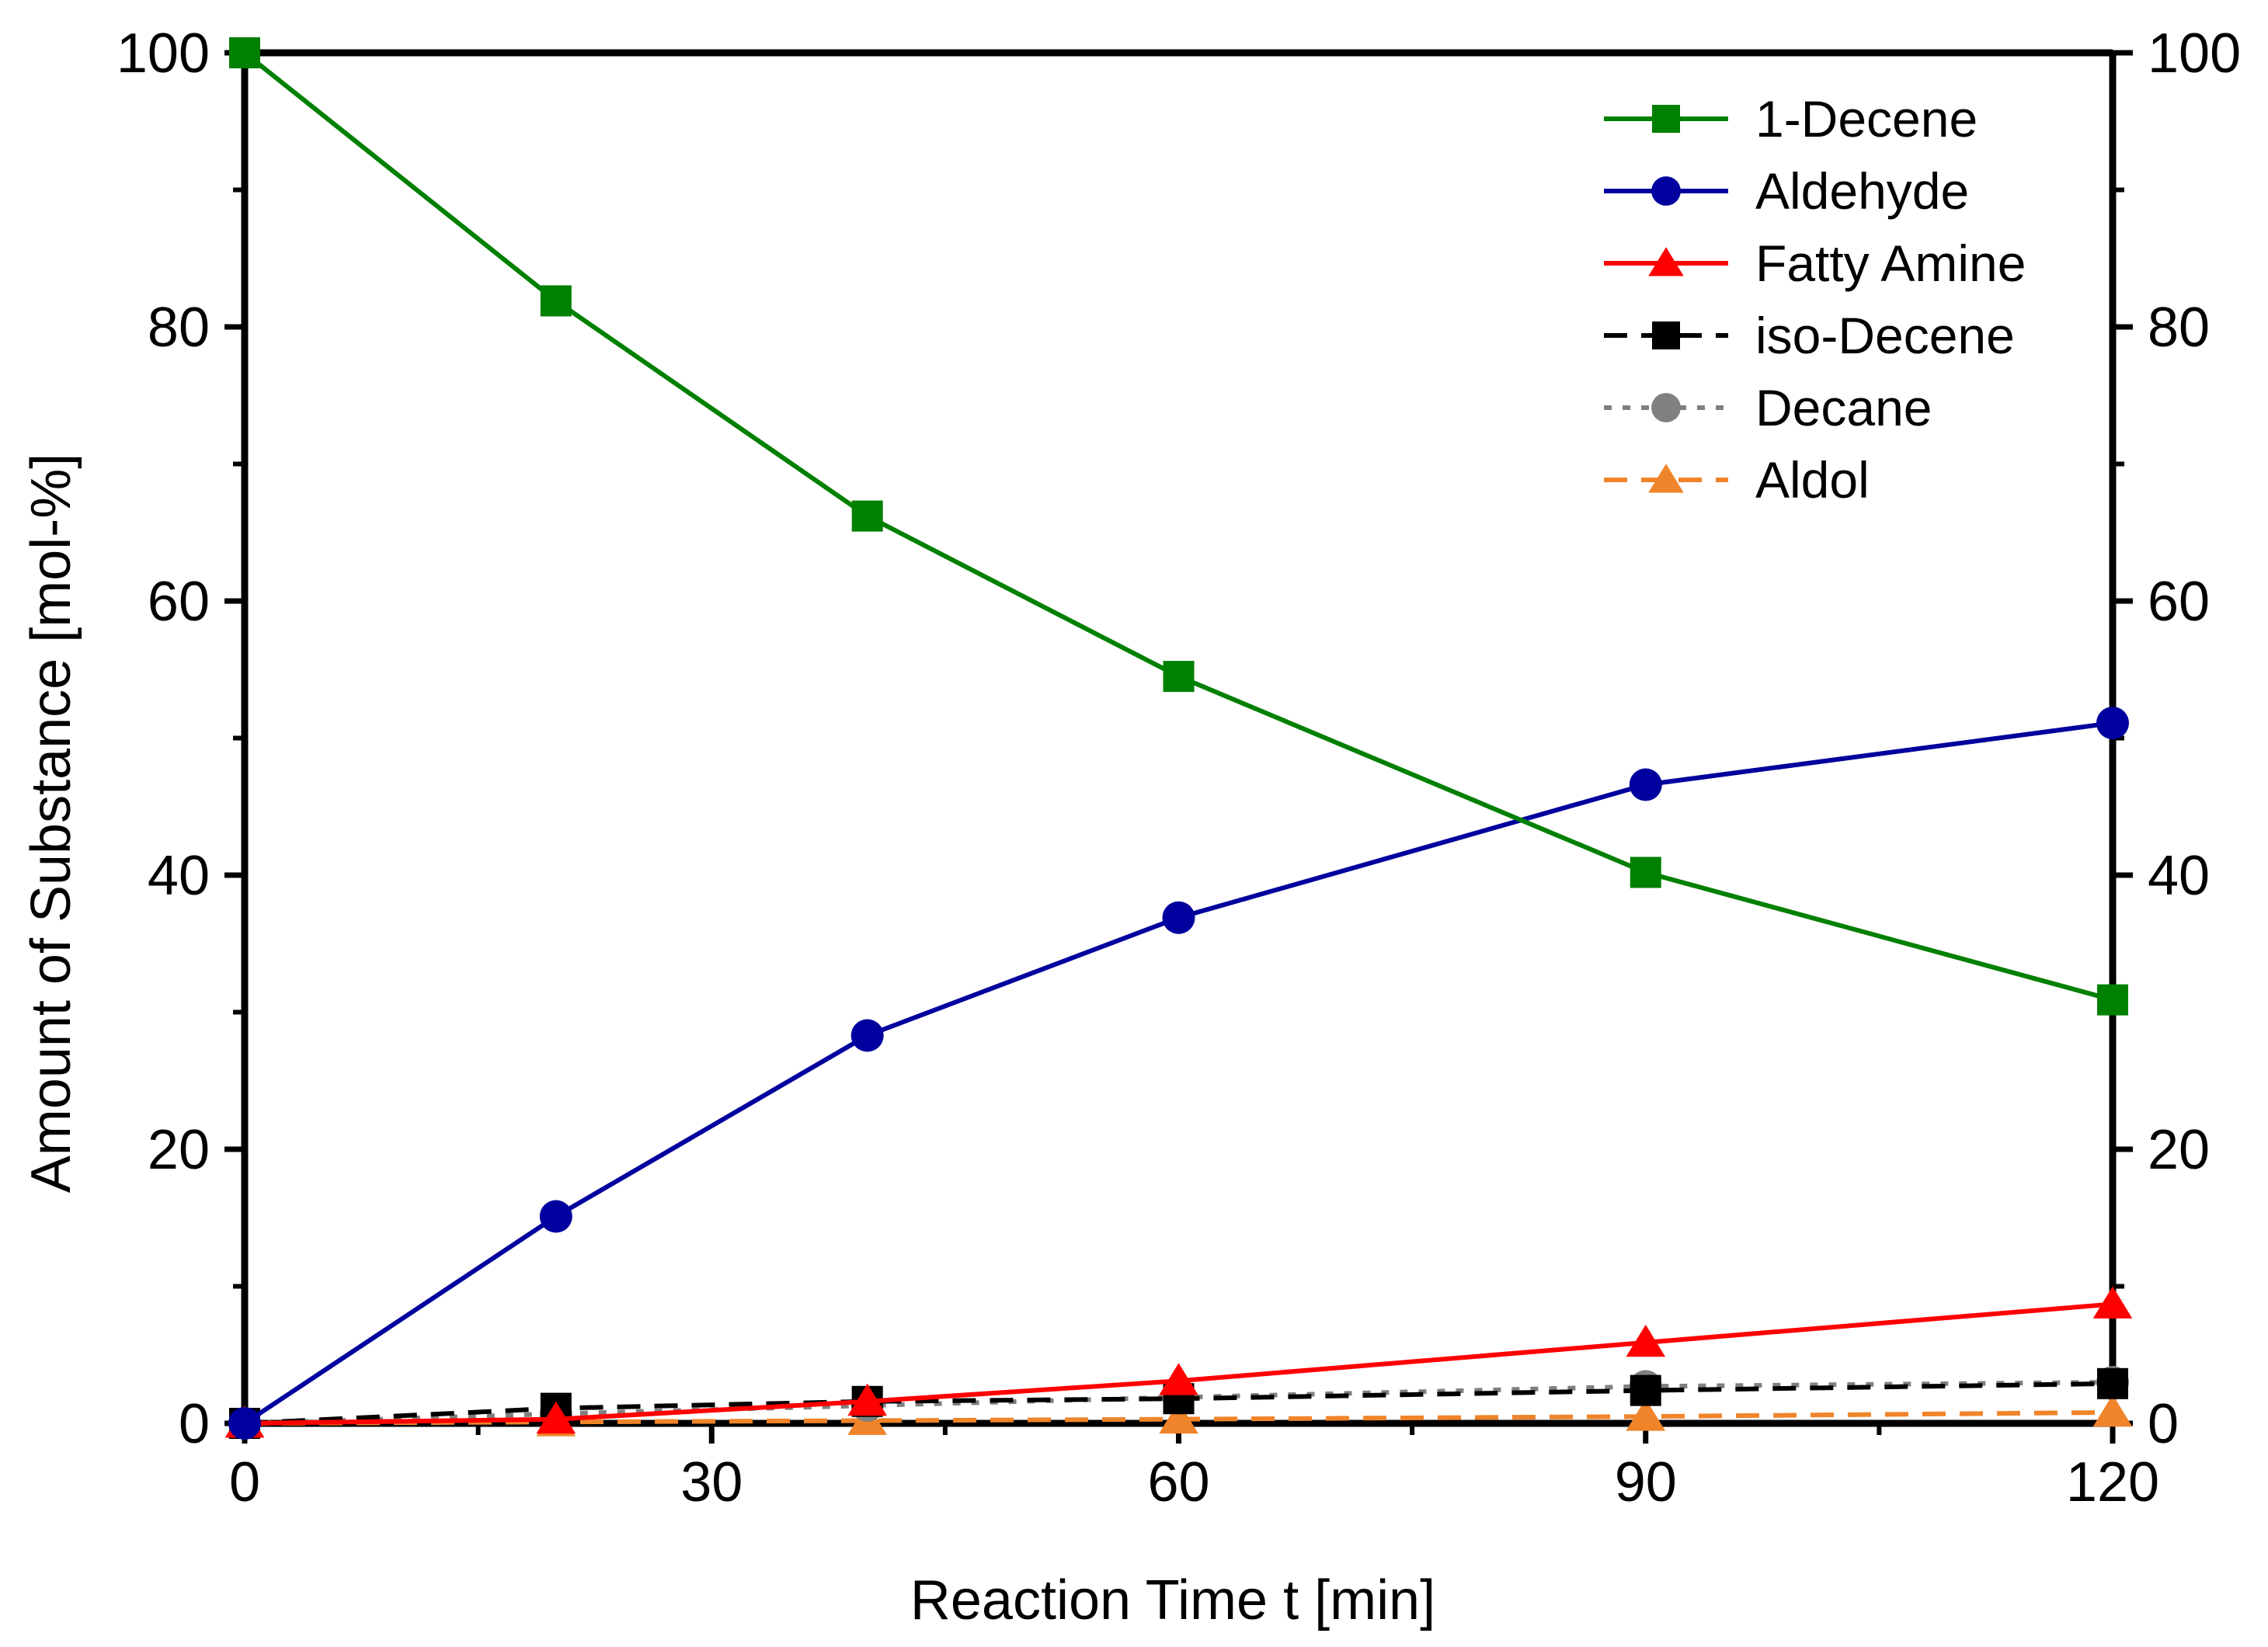 The width and height of the screenshot is (2268, 1647). What do you see at coordinates (179, 328) in the screenshot?
I see `y-tick-label: 80` at bounding box center [179, 328].